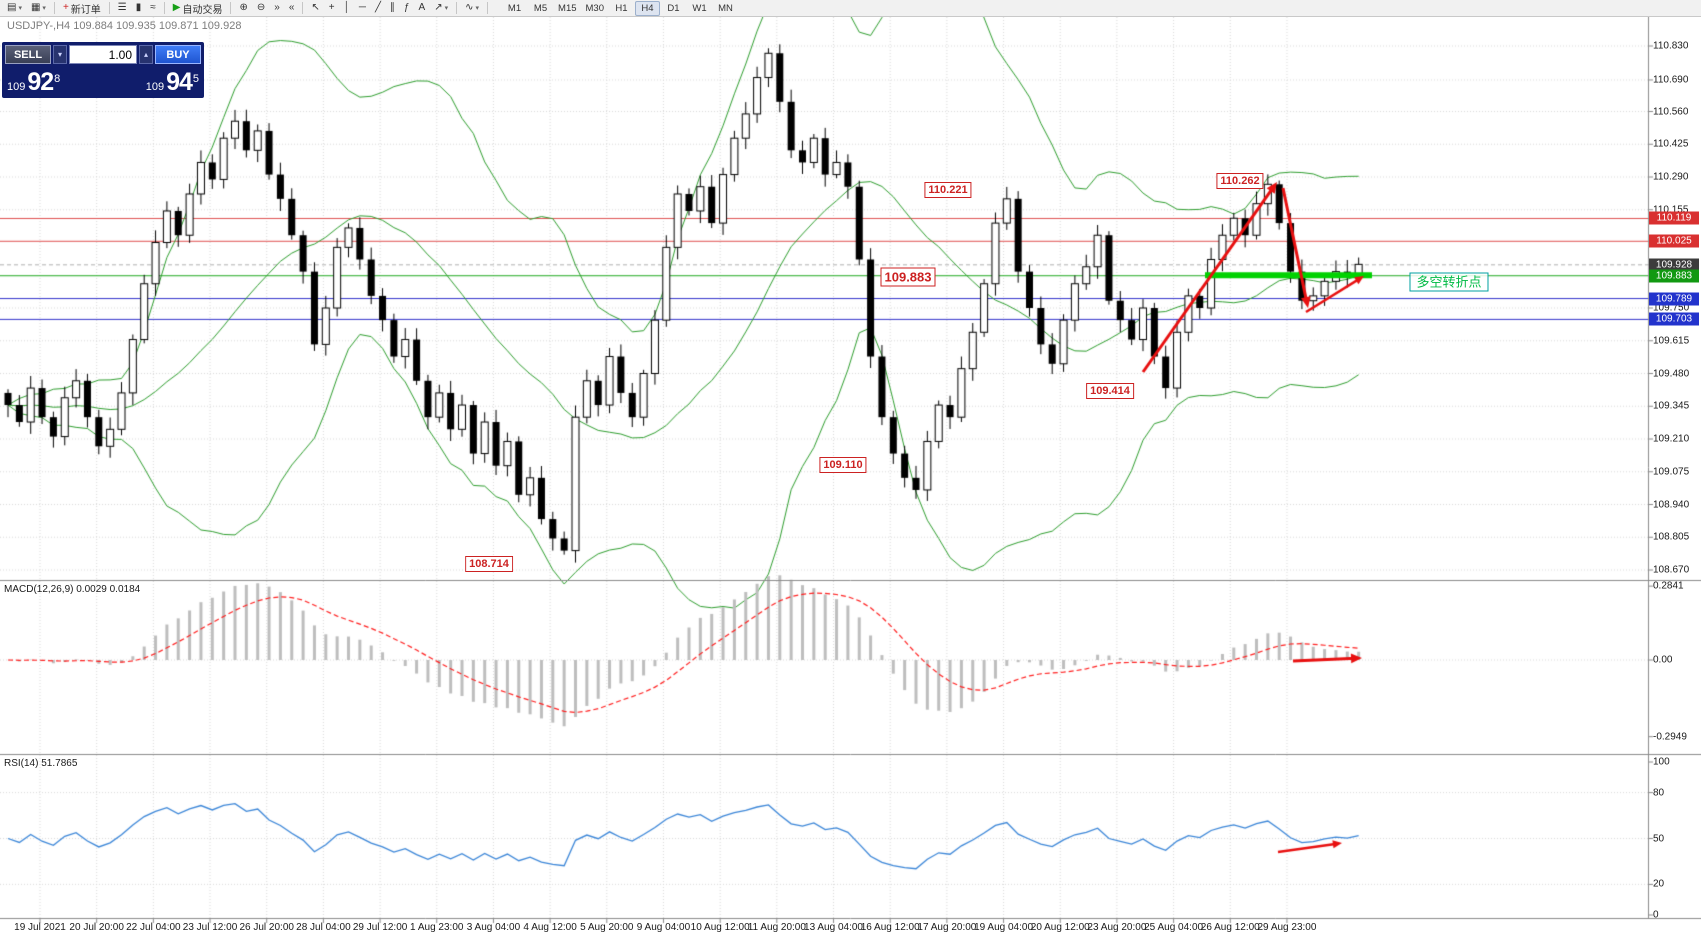 This screenshot has width=1701, height=937. I want to click on time-axis-label: 29 Jul 12:00, so click(380, 927).